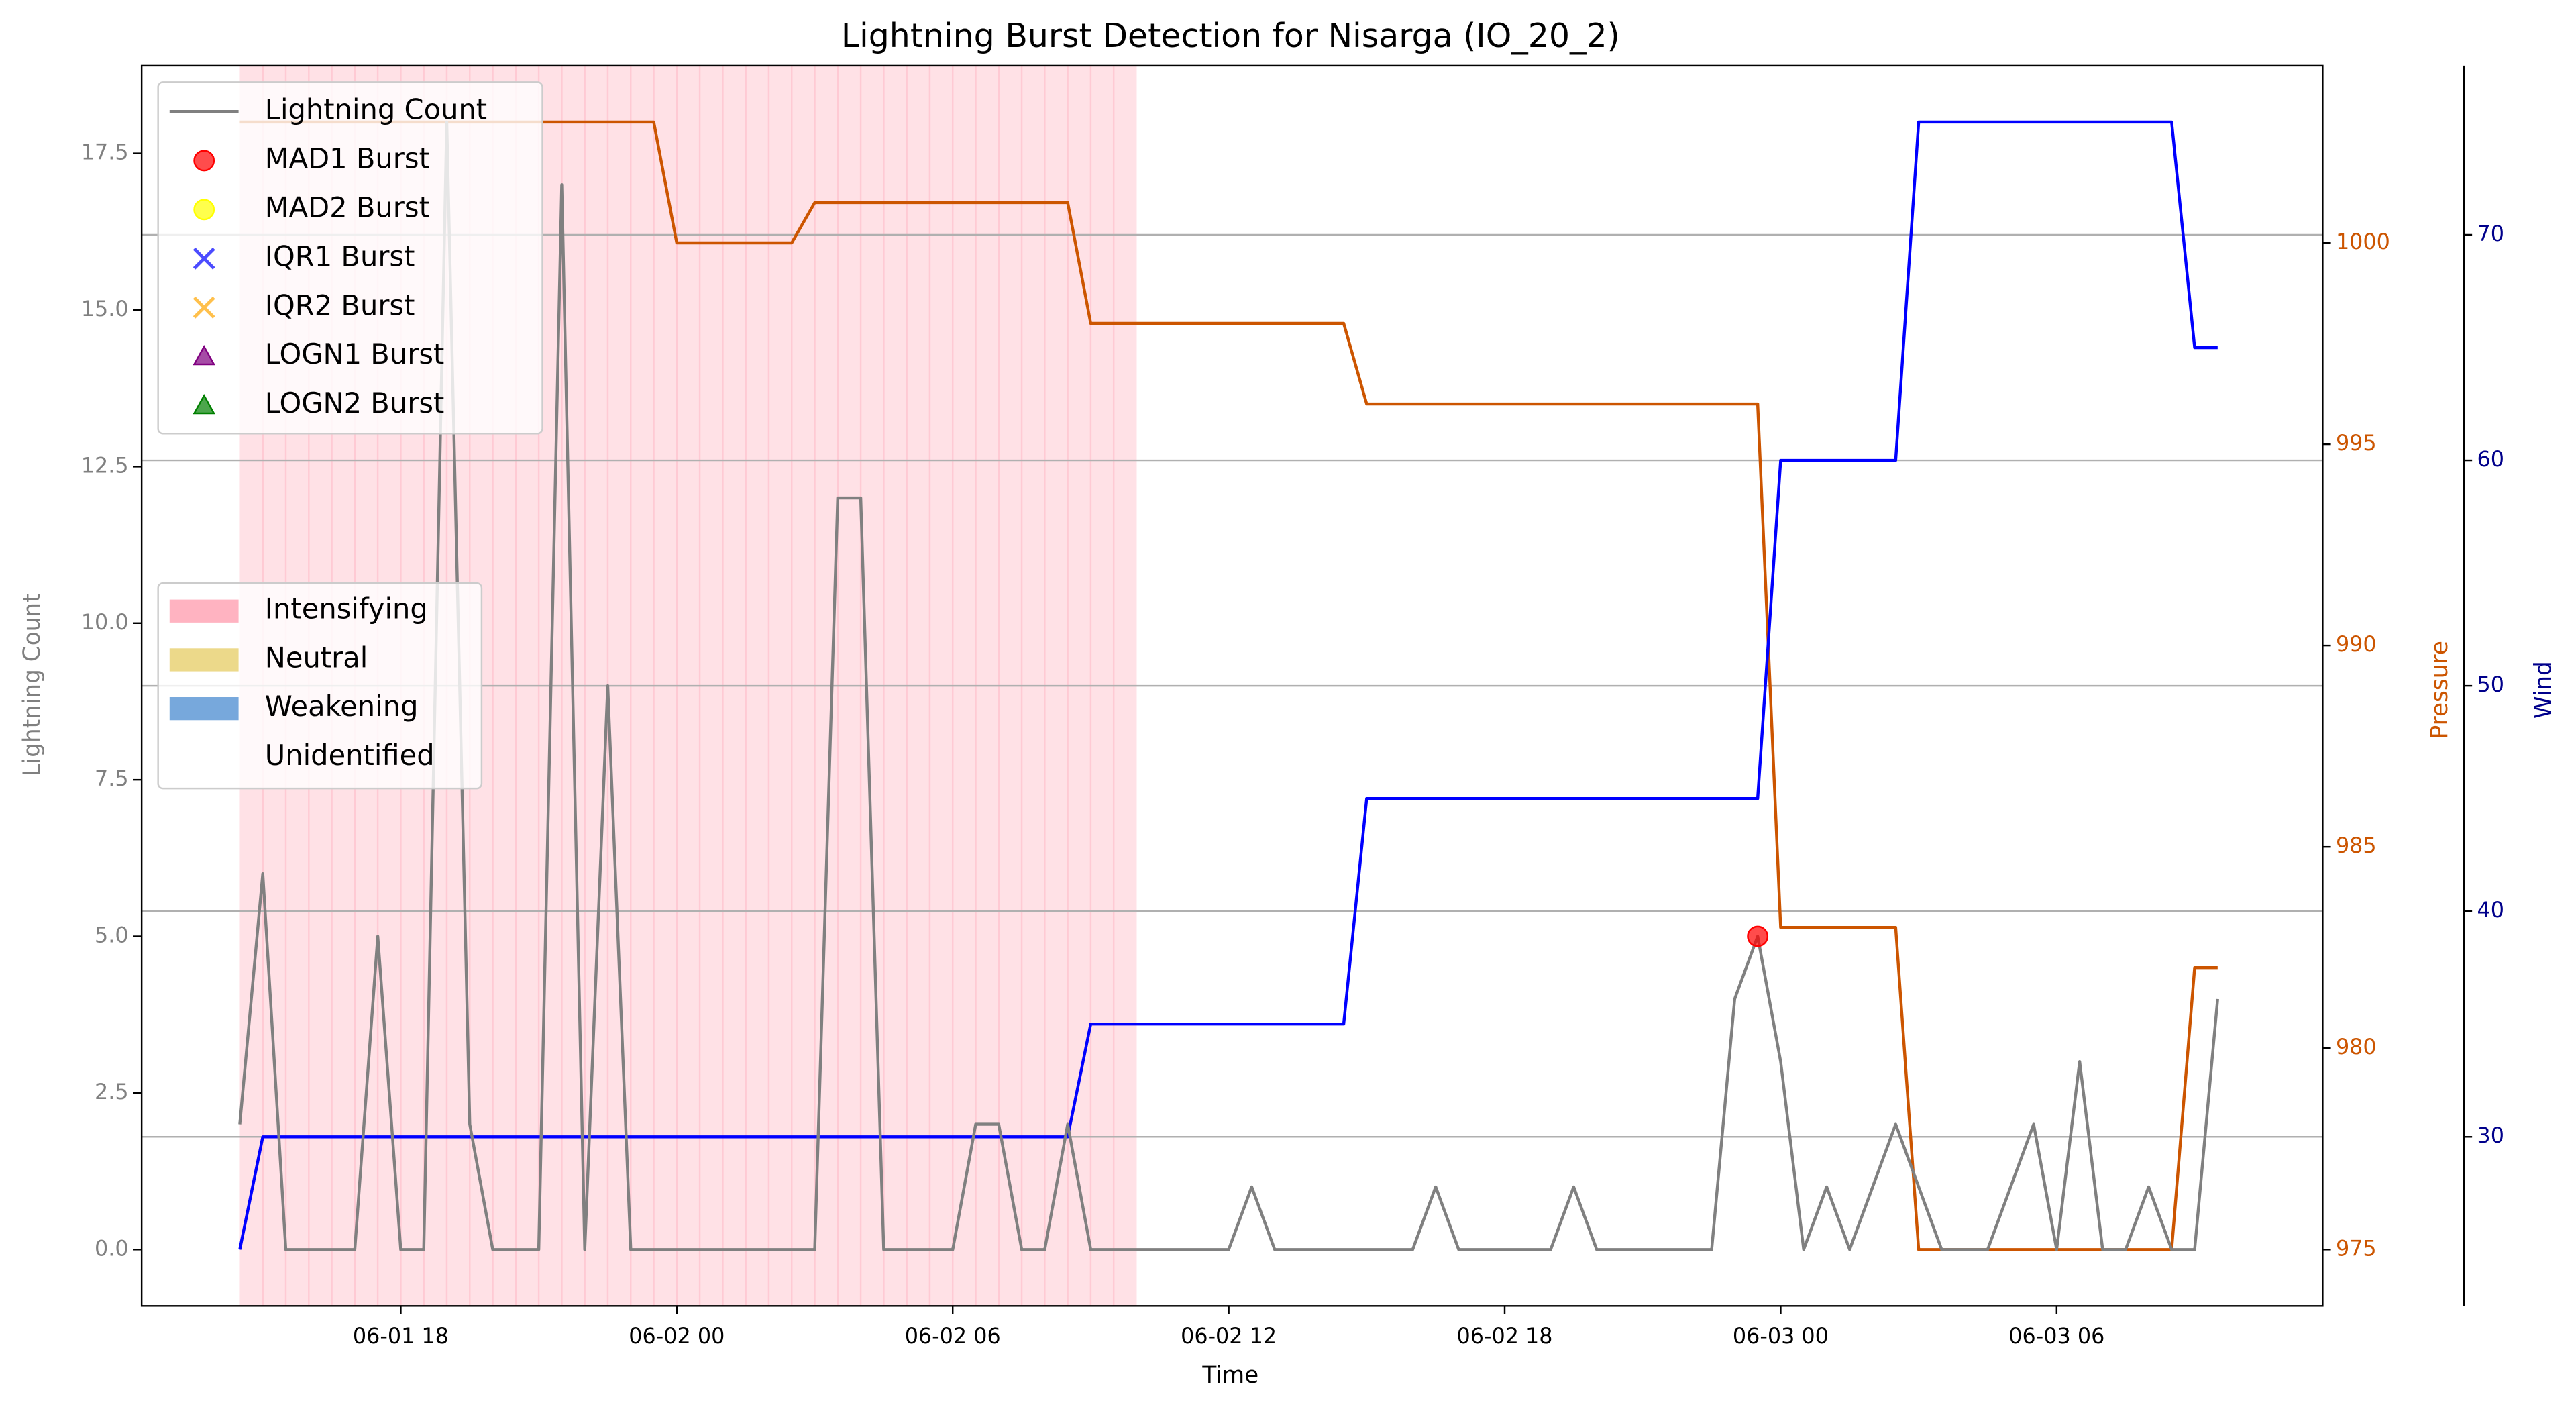 The width and height of the screenshot is (2576, 1411). I want to click on stage-legend: Intensifying Neutral Weakening Unidentified, so click(320, 686).